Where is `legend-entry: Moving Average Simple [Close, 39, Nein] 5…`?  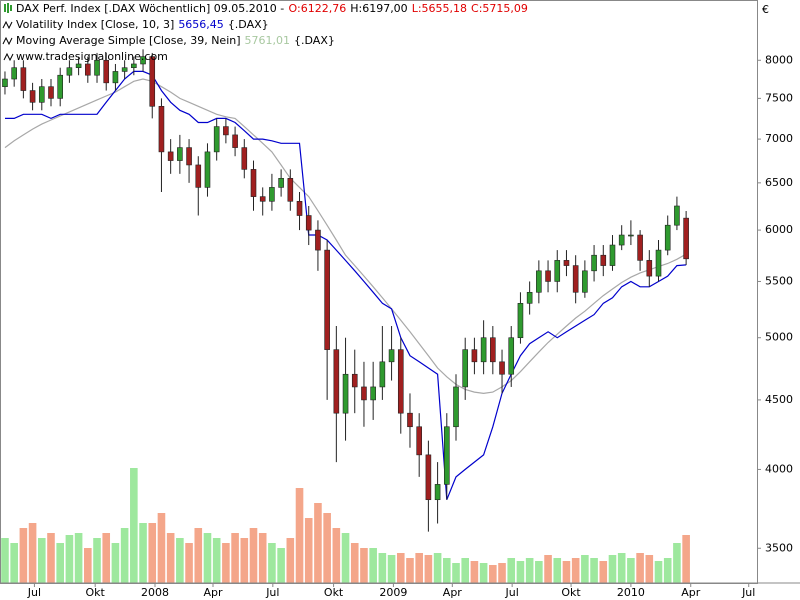 legend-entry: Moving Average Simple [Close, 39, Nein] 5… is located at coordinates (175, 40).